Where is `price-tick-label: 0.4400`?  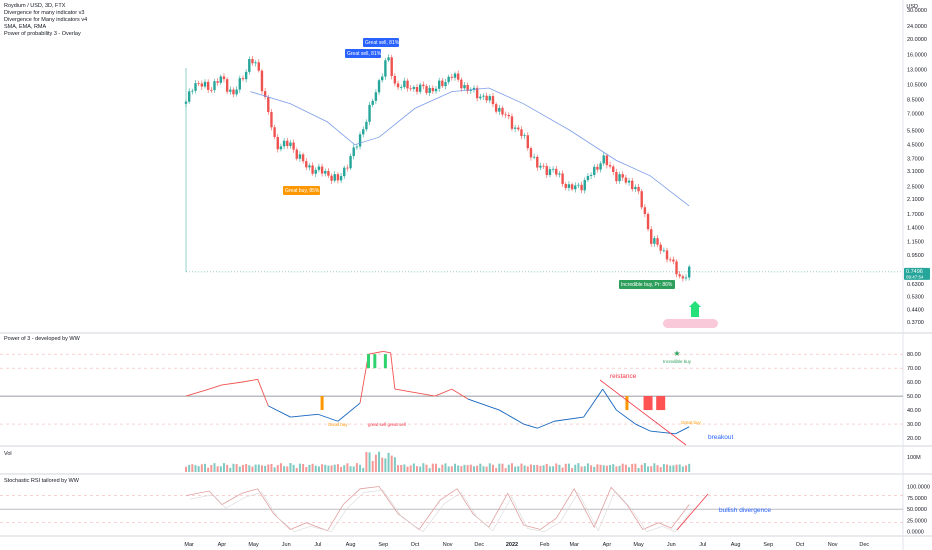 price-tick-label: 0.4400 is located at coordinates (915, 311).